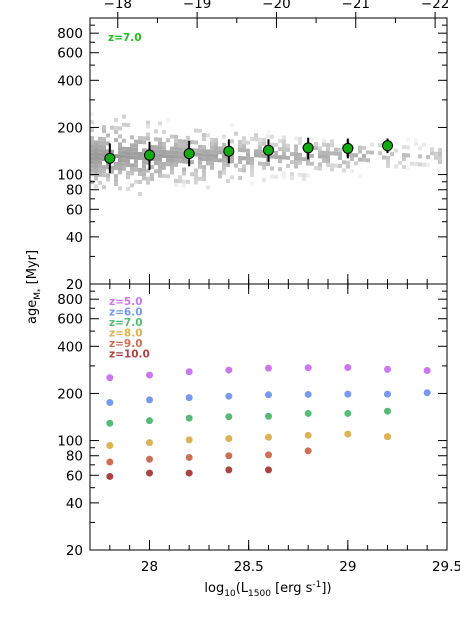 This screenshot has height=640, width=460. What do you see at coordinates (70, 128) in the screenshot?
I see `top-ytick-label: 200` at bounding box center [70, 128].